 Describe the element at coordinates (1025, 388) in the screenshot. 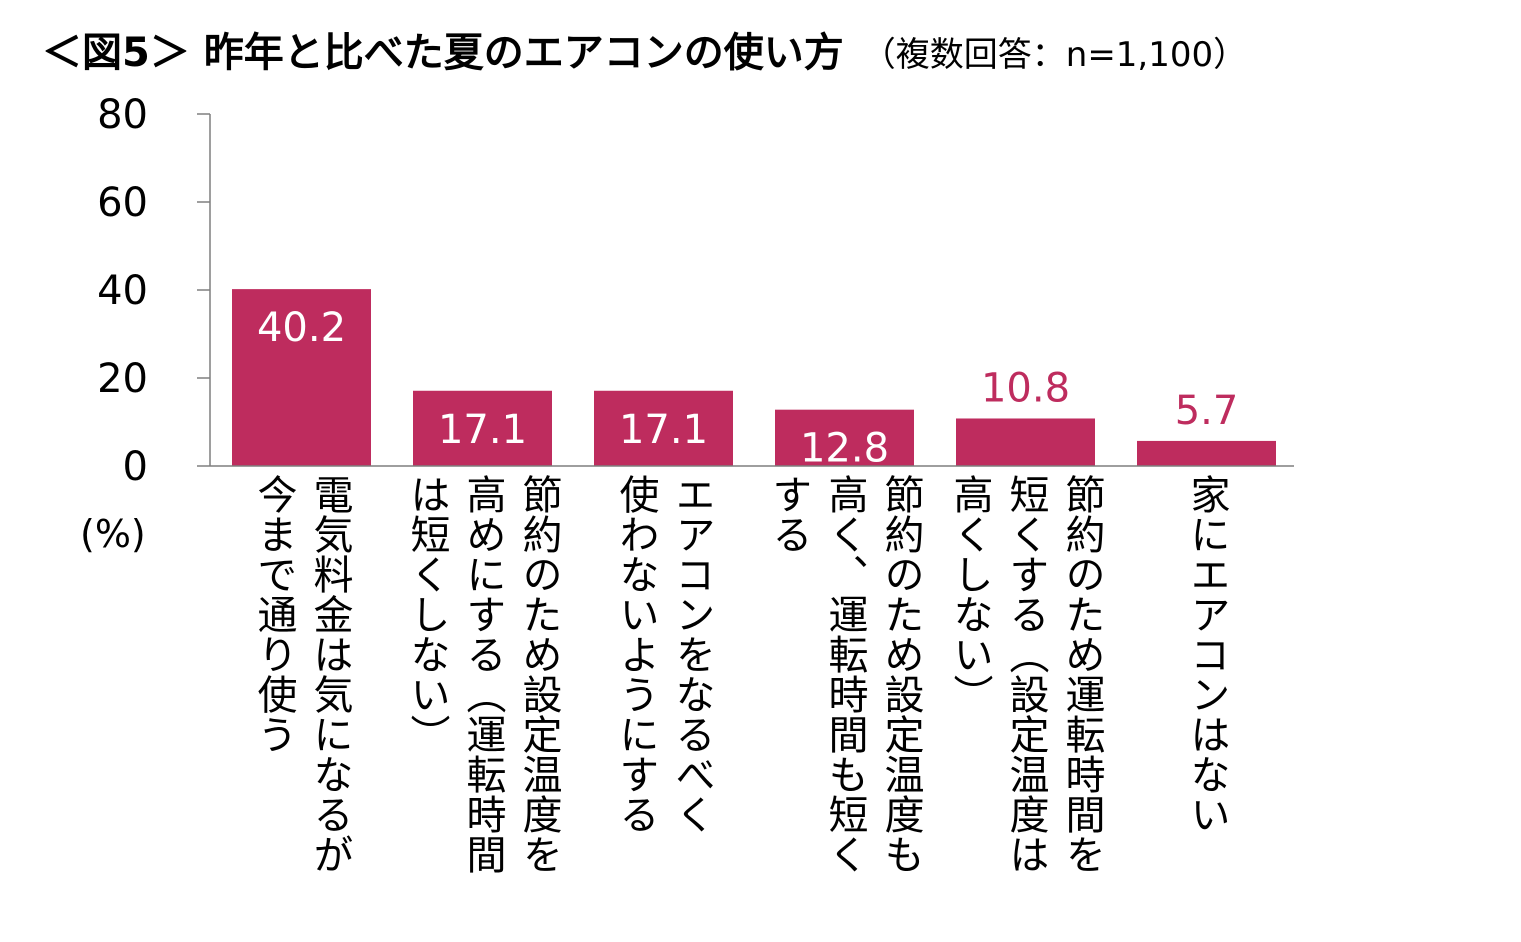

I see `bar-value-label: 10.8` at that location.